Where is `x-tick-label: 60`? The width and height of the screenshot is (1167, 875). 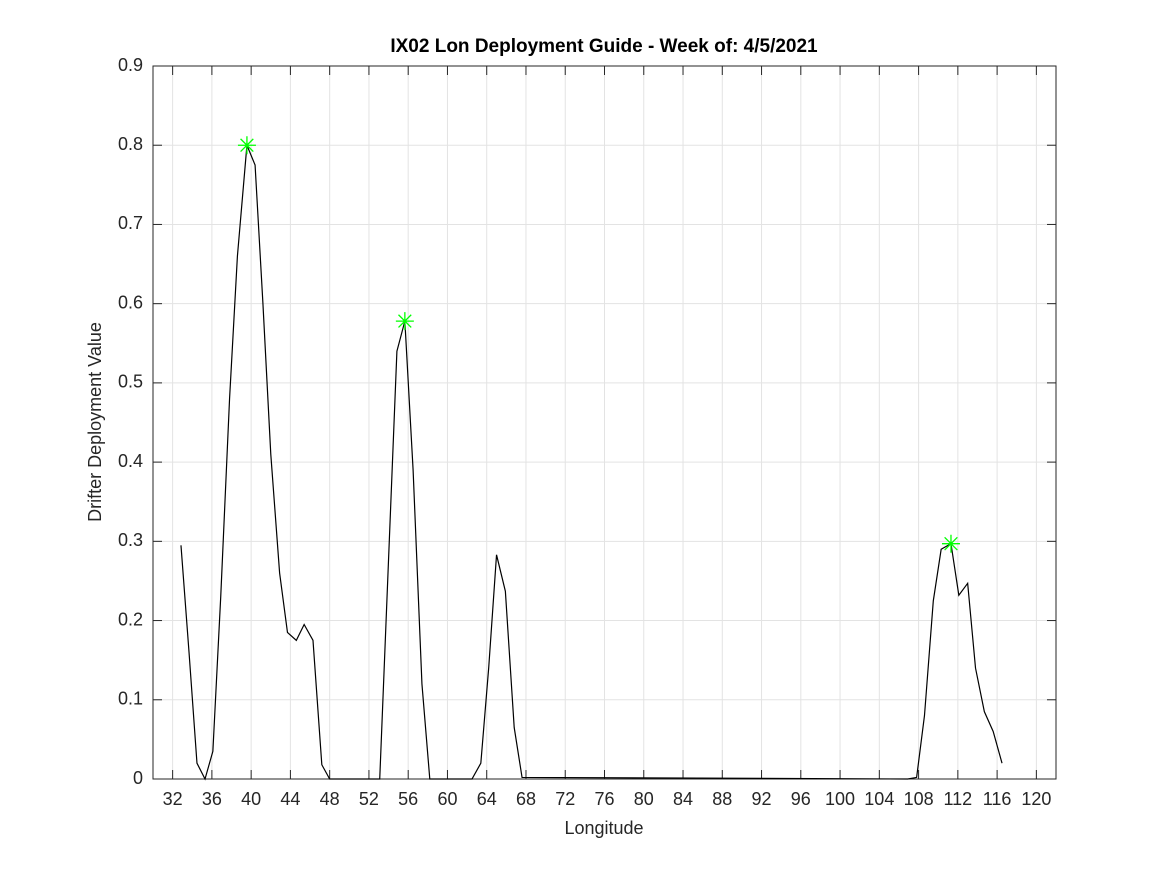
x-tick-label: 60 is located at coordinates (447, 799).